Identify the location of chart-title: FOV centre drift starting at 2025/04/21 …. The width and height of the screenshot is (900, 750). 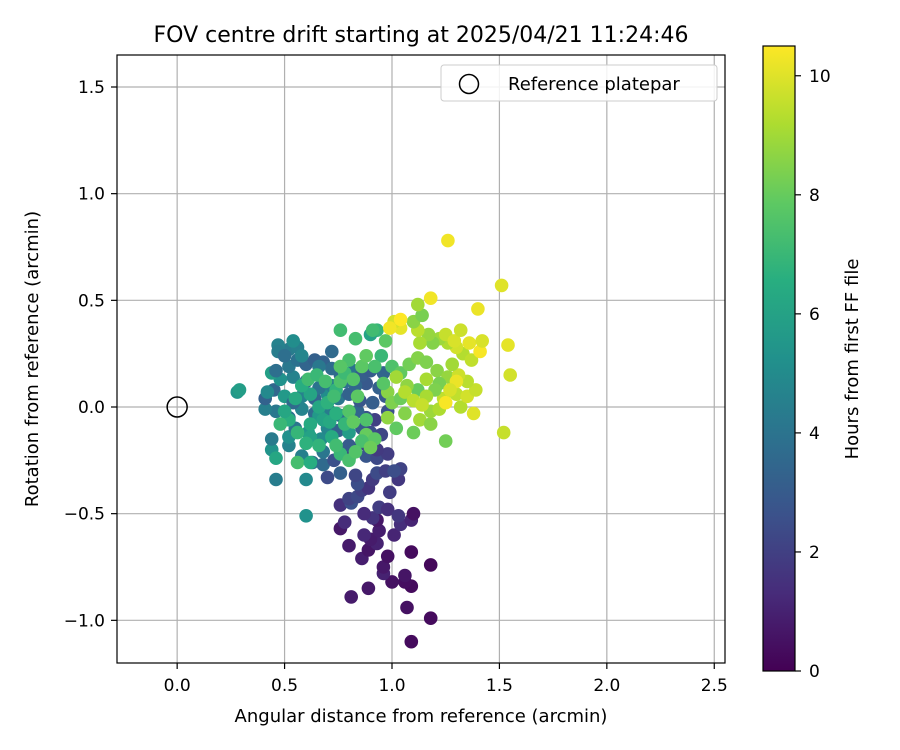
(421, 35).